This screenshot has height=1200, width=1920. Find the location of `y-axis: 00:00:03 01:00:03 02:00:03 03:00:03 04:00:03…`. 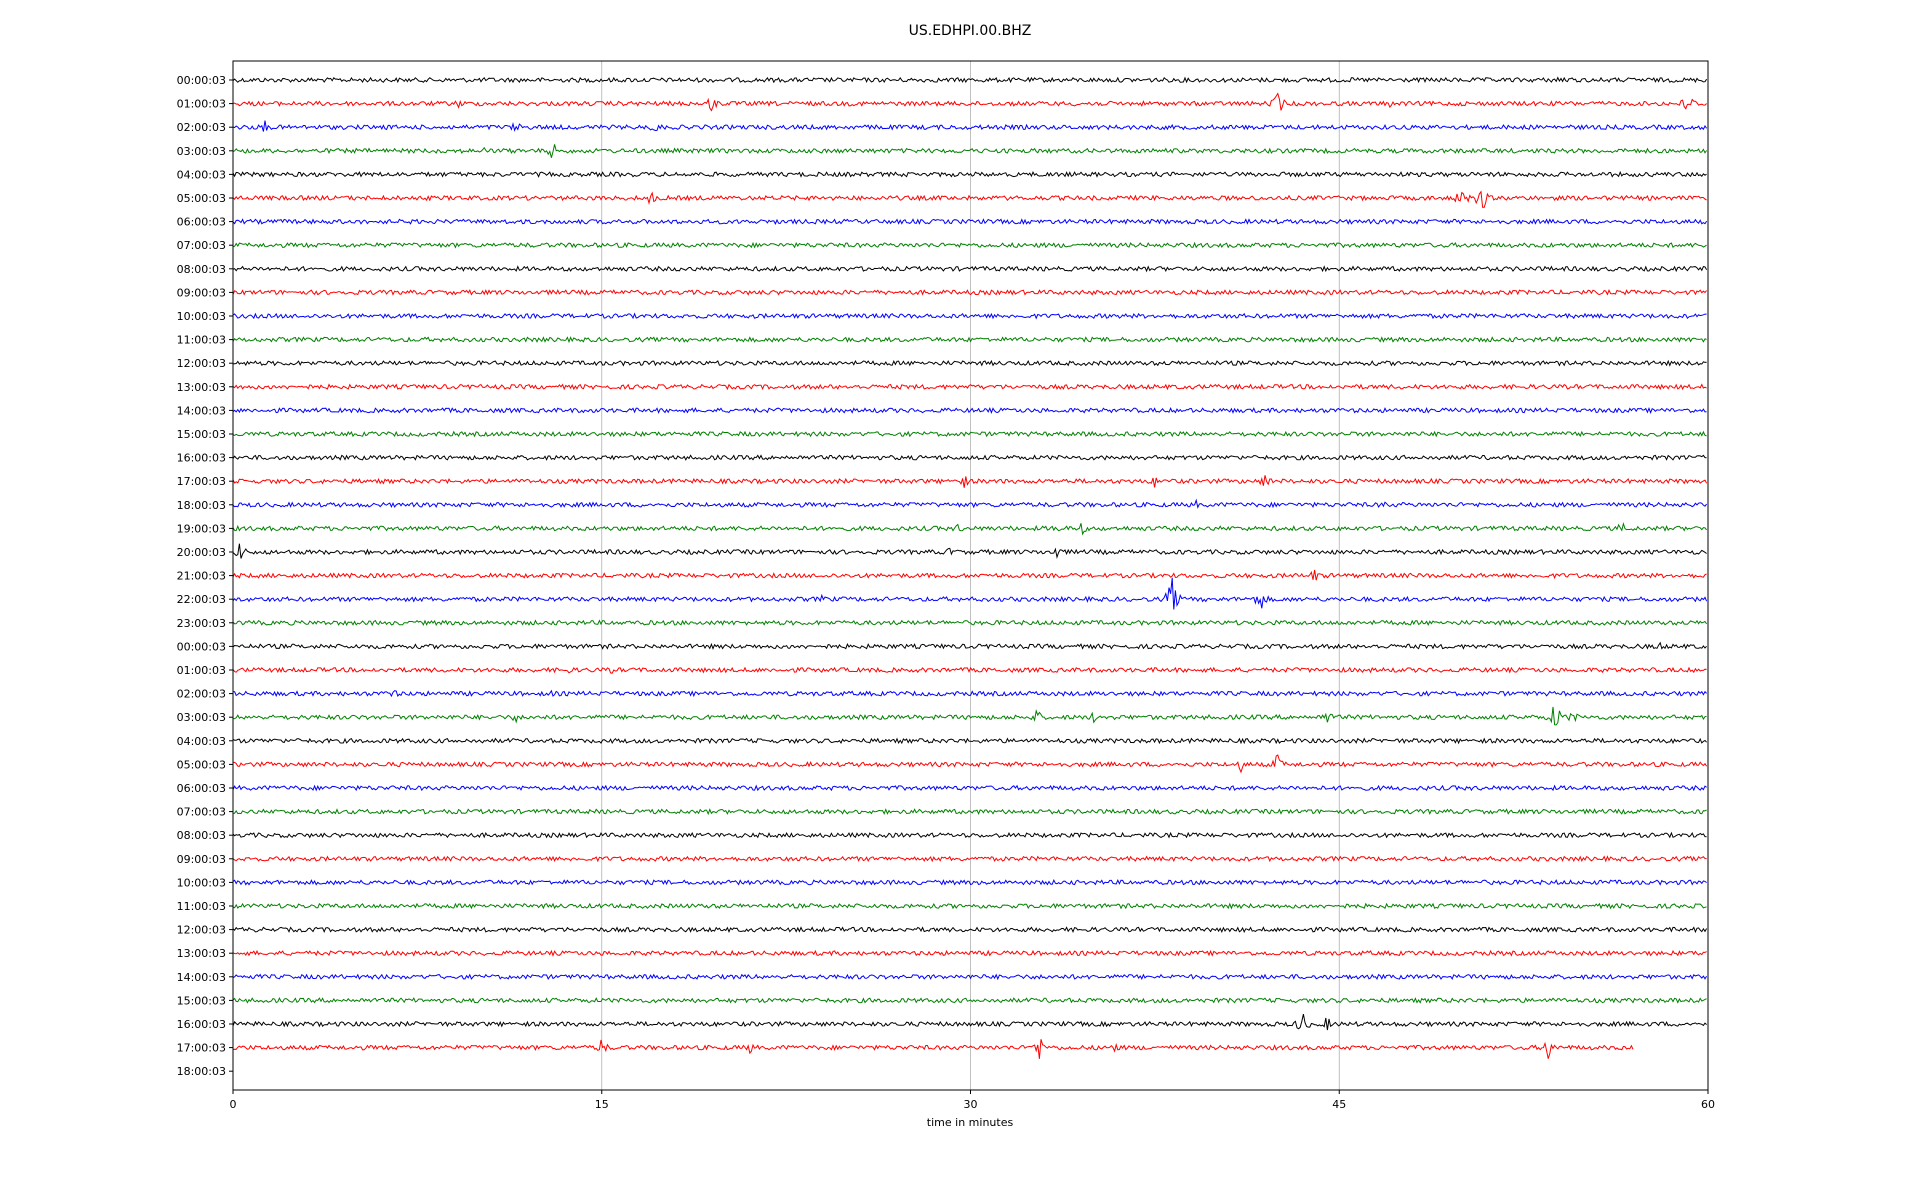

y-axis: 00:00:03 01:00:03 02:00:03 03:00:03 04:00:03… is located at coordinates (205, 576).